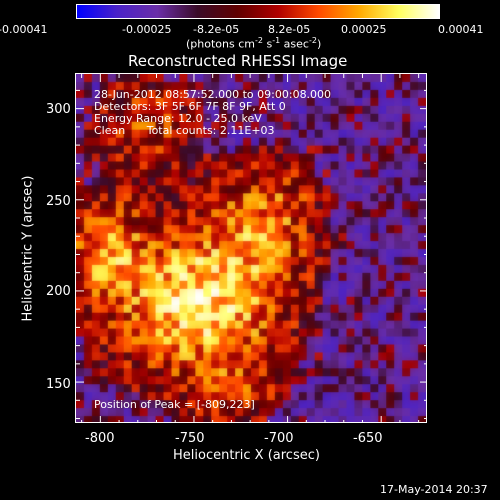 The image size is (500, 500). I want to click on units-suffix: ), so click(319, 44).